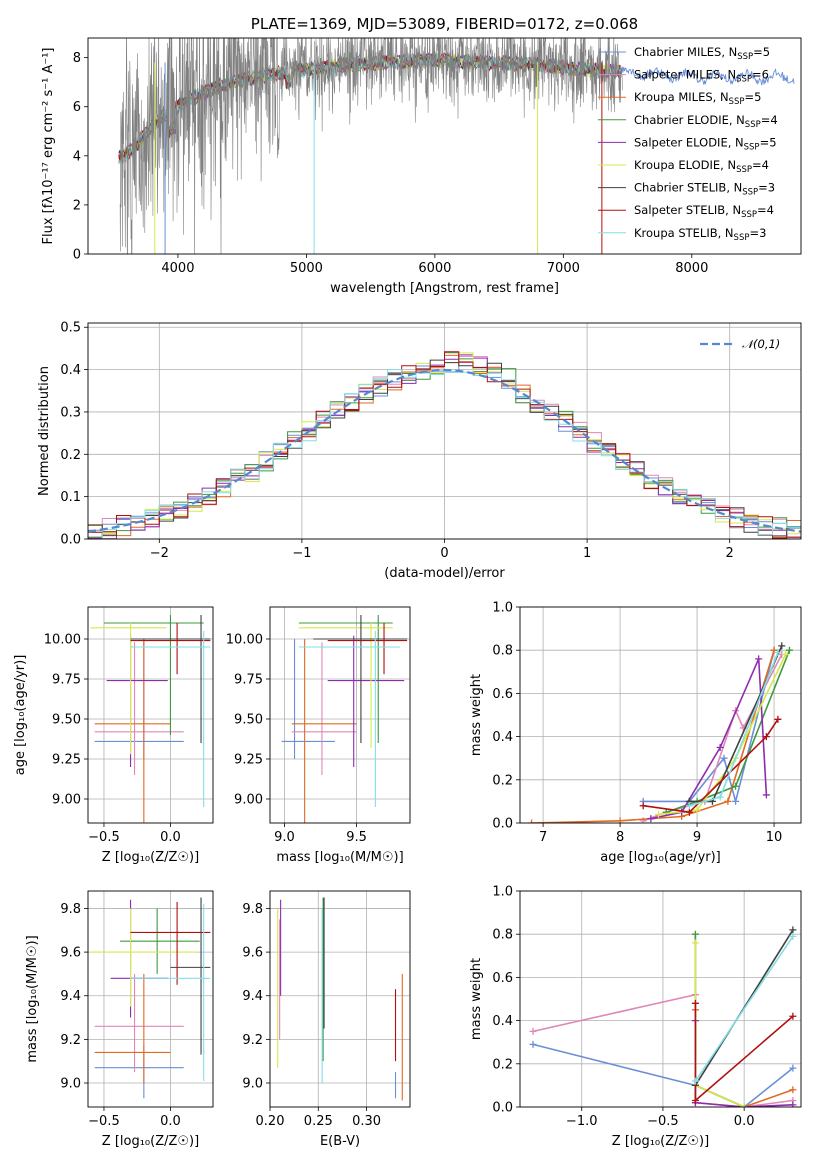  What do you see at coordinates (77, 107) in the screenshot?
I see `spectrum-ytick-label: 6` at bounding box center [77, 107].